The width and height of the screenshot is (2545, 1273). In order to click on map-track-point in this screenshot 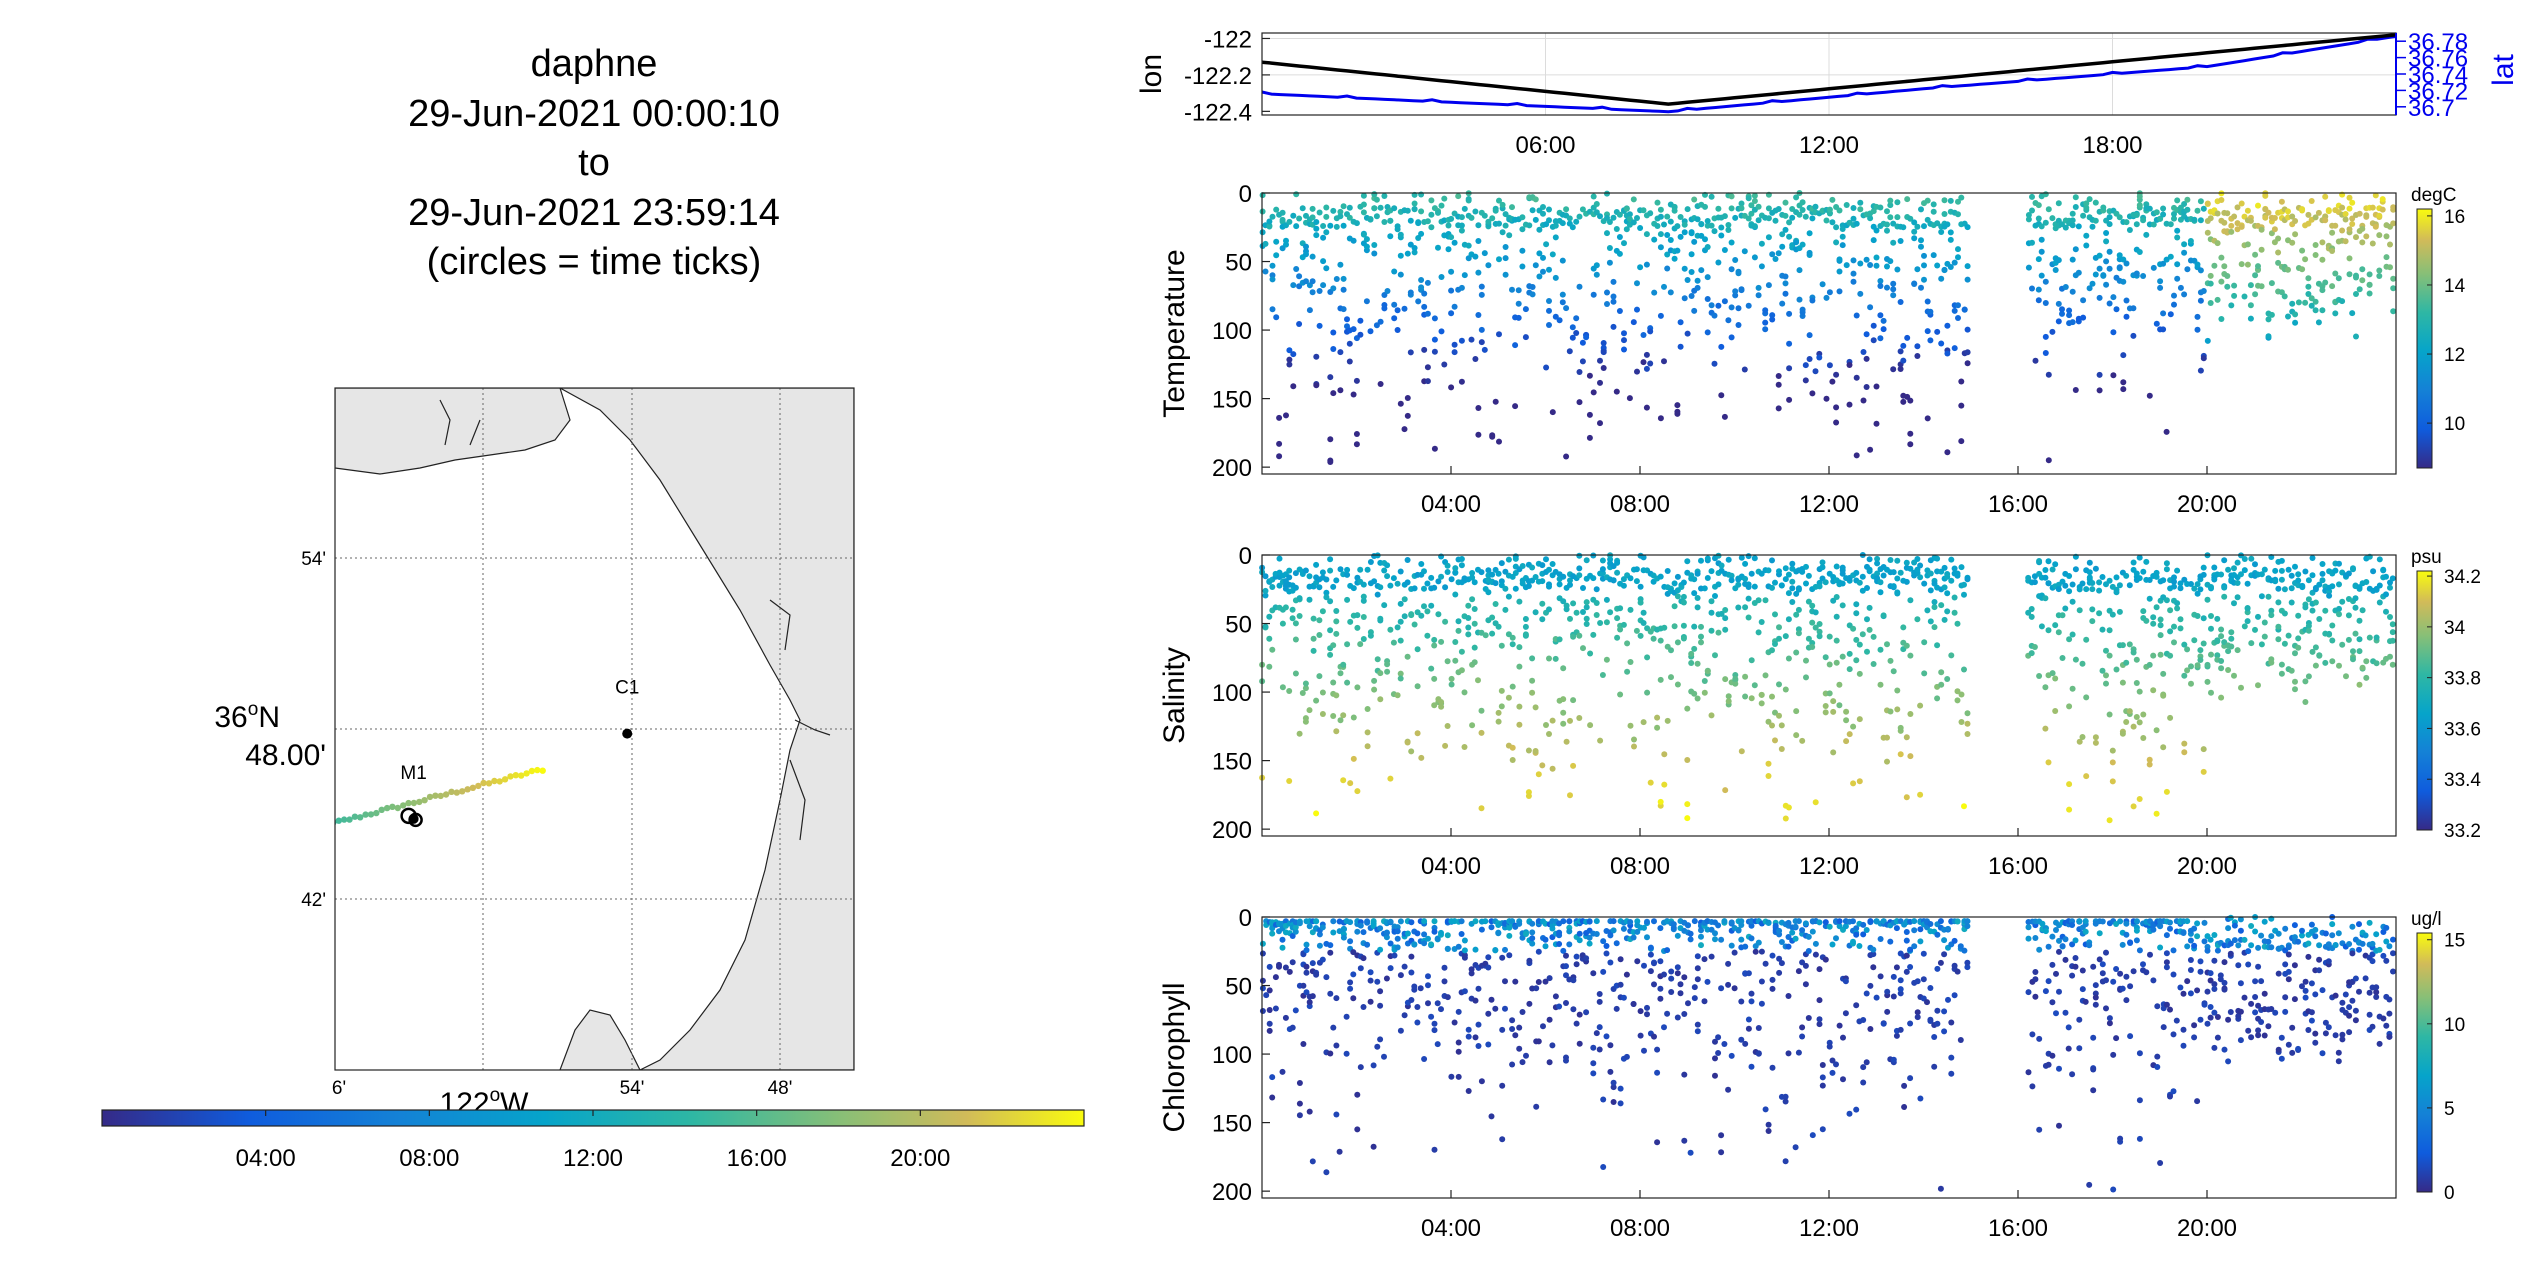, I will do `click(349, 819)`.